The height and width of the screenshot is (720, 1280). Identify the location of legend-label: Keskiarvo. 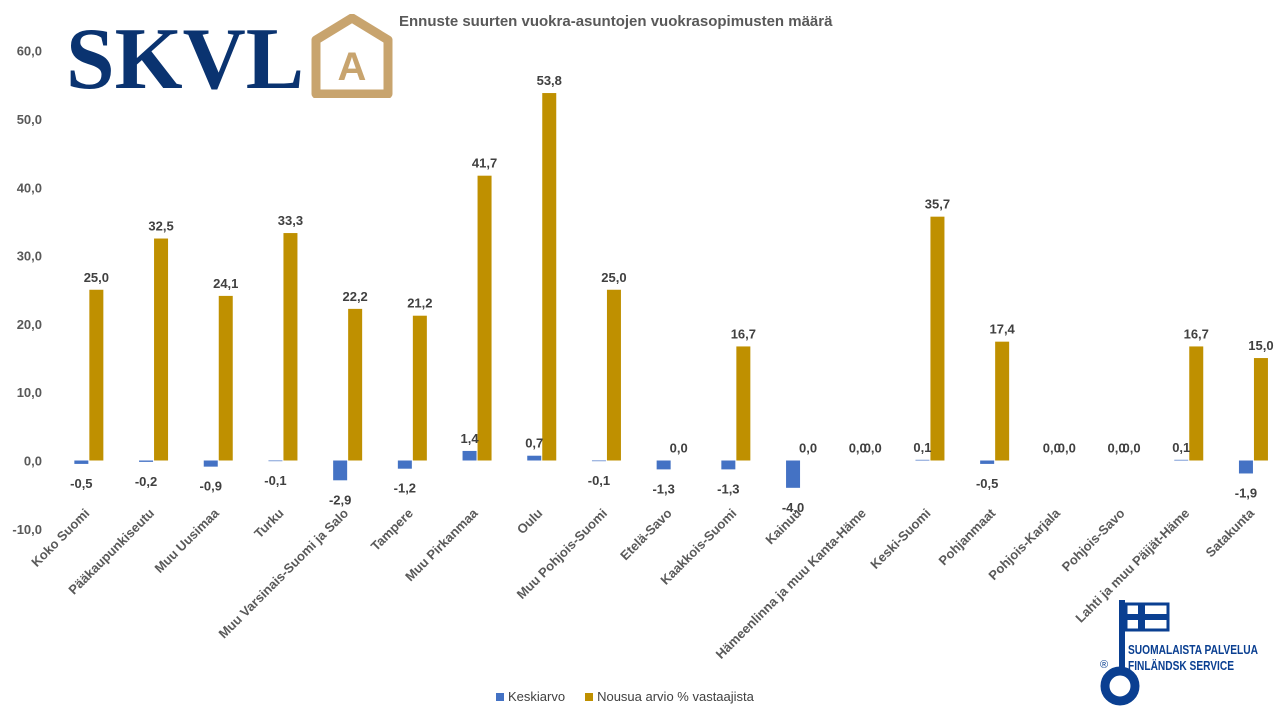
(537, 696).